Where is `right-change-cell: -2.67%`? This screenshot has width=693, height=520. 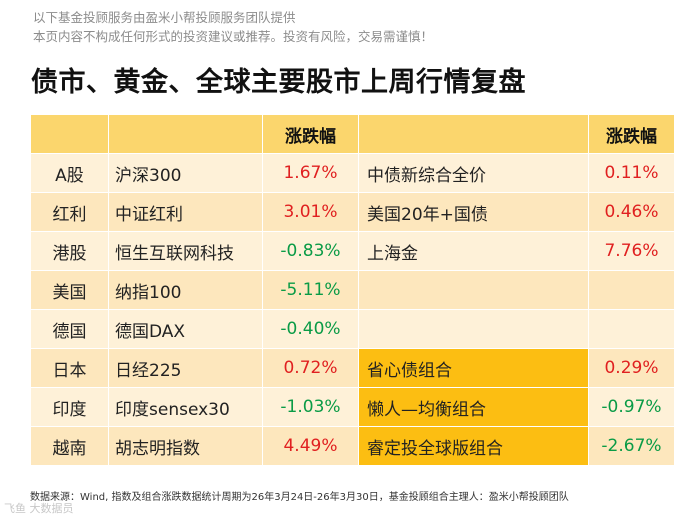
right-change-cell: -2.67% is located at coordinates (631, 446).